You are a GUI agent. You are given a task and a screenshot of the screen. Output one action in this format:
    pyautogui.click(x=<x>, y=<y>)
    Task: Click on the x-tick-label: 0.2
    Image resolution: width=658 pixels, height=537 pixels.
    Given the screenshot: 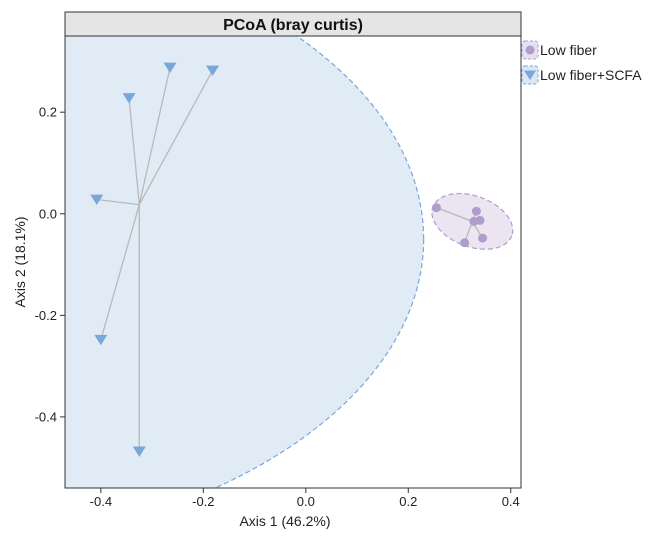 What is the action you would take?
    pyautogui.click(x=408, y=501)
    